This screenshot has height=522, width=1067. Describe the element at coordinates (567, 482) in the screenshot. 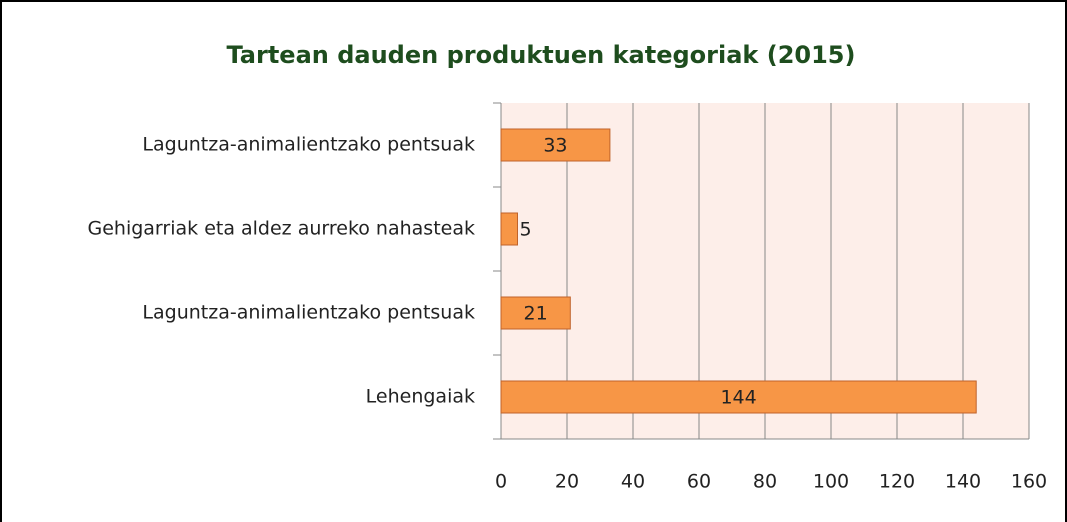

I see `x-tick-label: 20` at that location.